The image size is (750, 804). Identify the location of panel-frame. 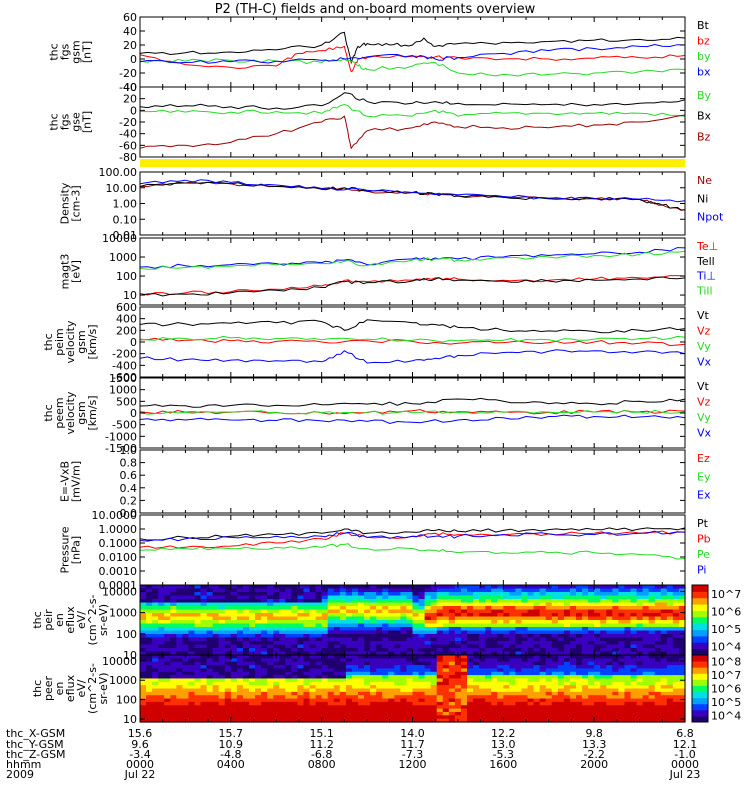
(412, 481).